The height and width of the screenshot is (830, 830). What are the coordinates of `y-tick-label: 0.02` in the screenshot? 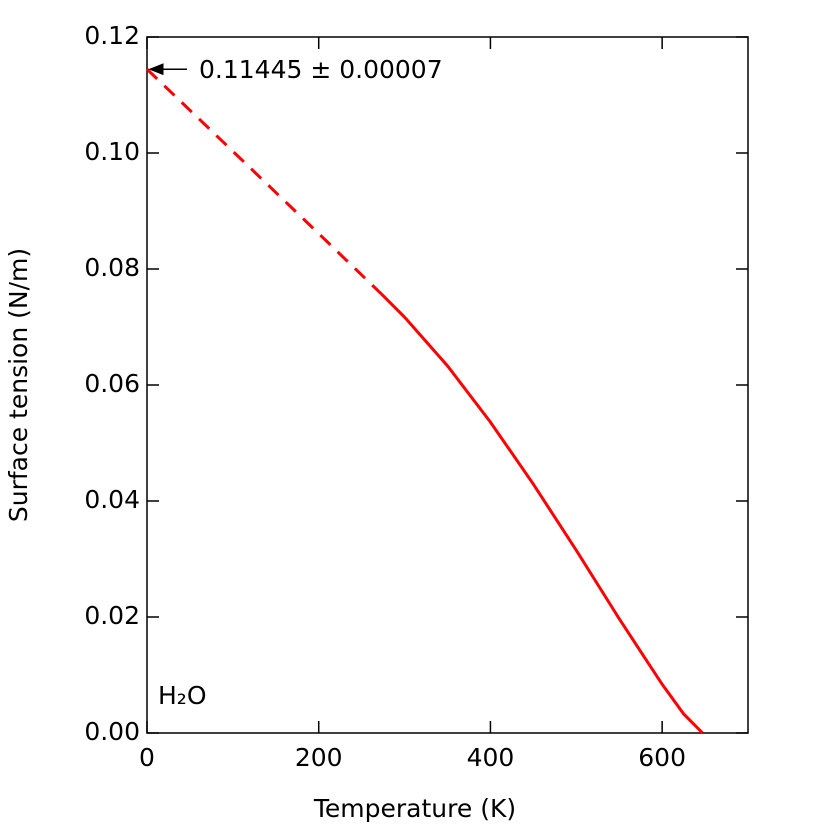 It's located at (112, 615).